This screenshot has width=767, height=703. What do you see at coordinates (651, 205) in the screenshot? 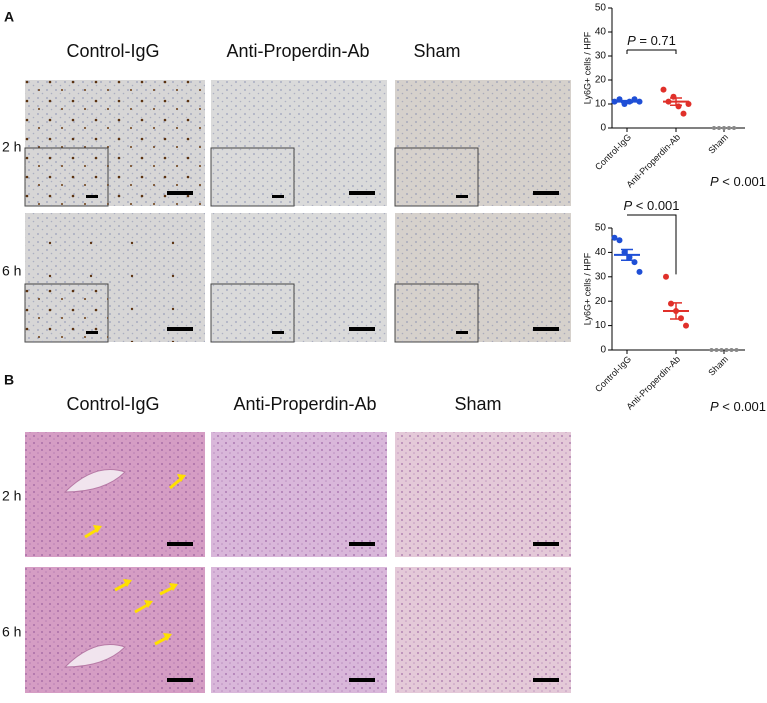
I see `annotation: P < 0.001` at bounding box center [651, 205].